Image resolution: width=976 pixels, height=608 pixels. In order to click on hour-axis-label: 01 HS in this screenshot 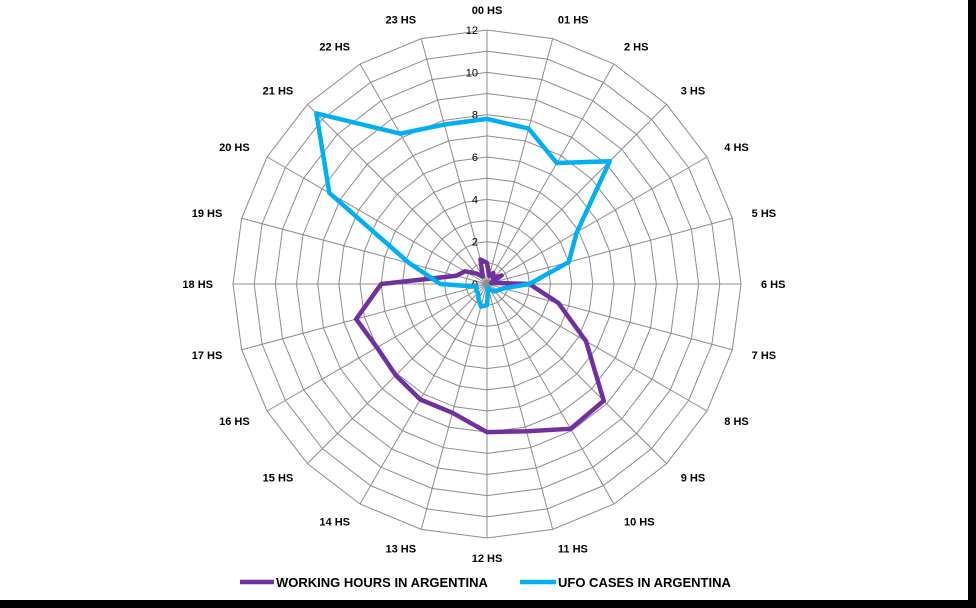, I will do `click(573, 20)`.